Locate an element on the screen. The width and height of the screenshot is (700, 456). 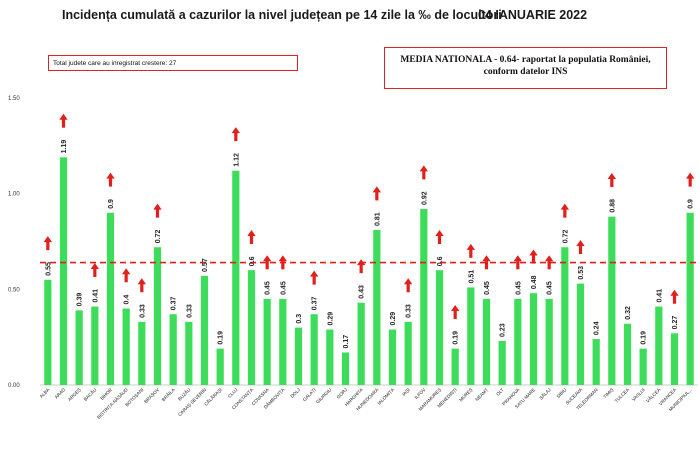
data-label: 0.37 is located at coordinates (315, 303).